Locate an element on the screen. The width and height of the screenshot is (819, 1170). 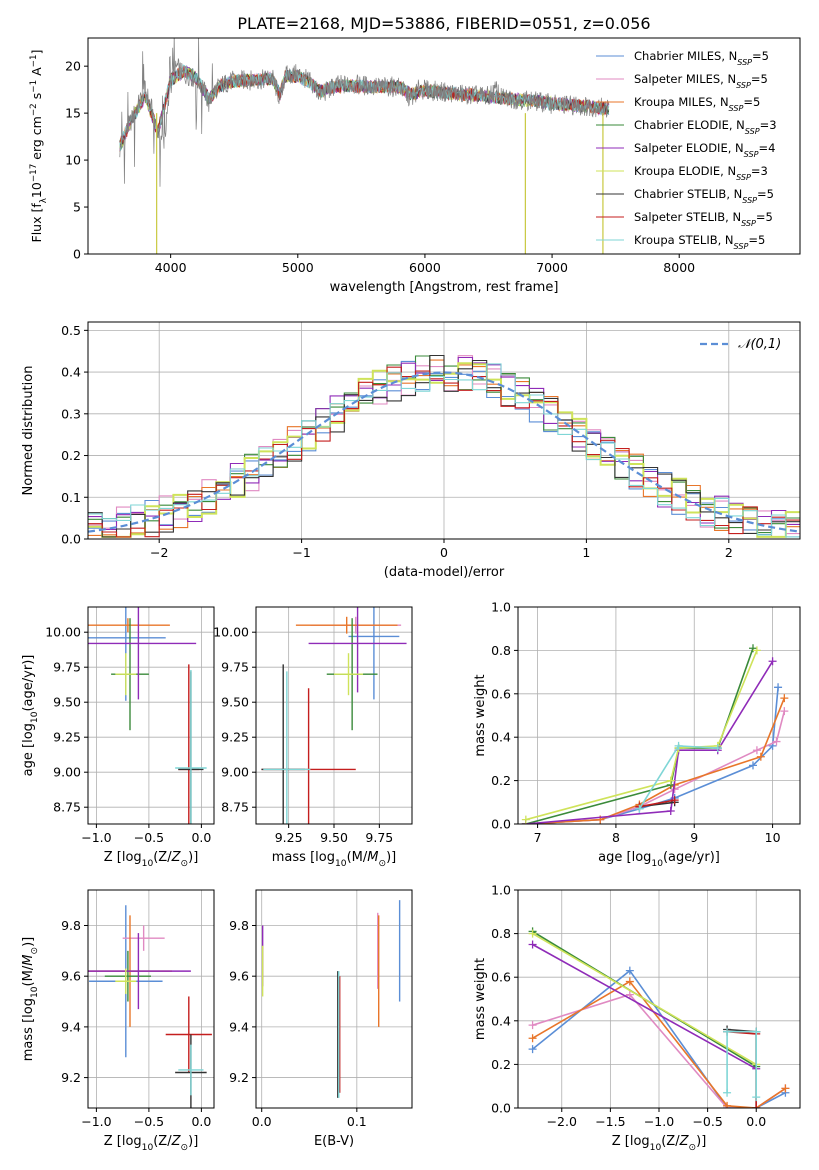
plot-area-residuals is located at coordinates (444, 446).